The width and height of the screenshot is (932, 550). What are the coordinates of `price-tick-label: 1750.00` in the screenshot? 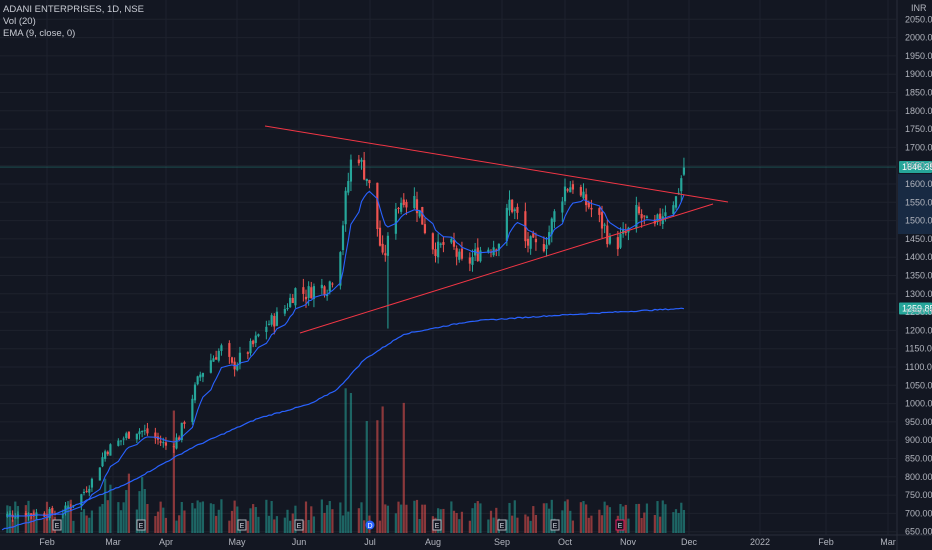 It's located at (918, 129).